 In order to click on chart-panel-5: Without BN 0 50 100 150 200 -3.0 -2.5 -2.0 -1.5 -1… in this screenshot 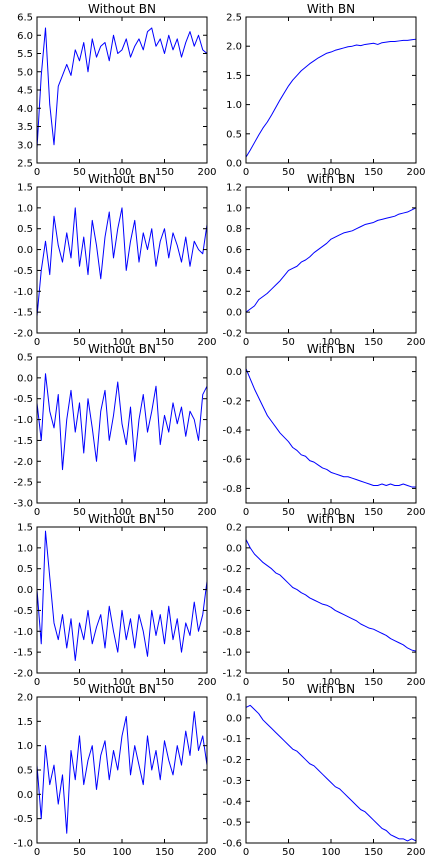, I will do `click(114, 430)`.